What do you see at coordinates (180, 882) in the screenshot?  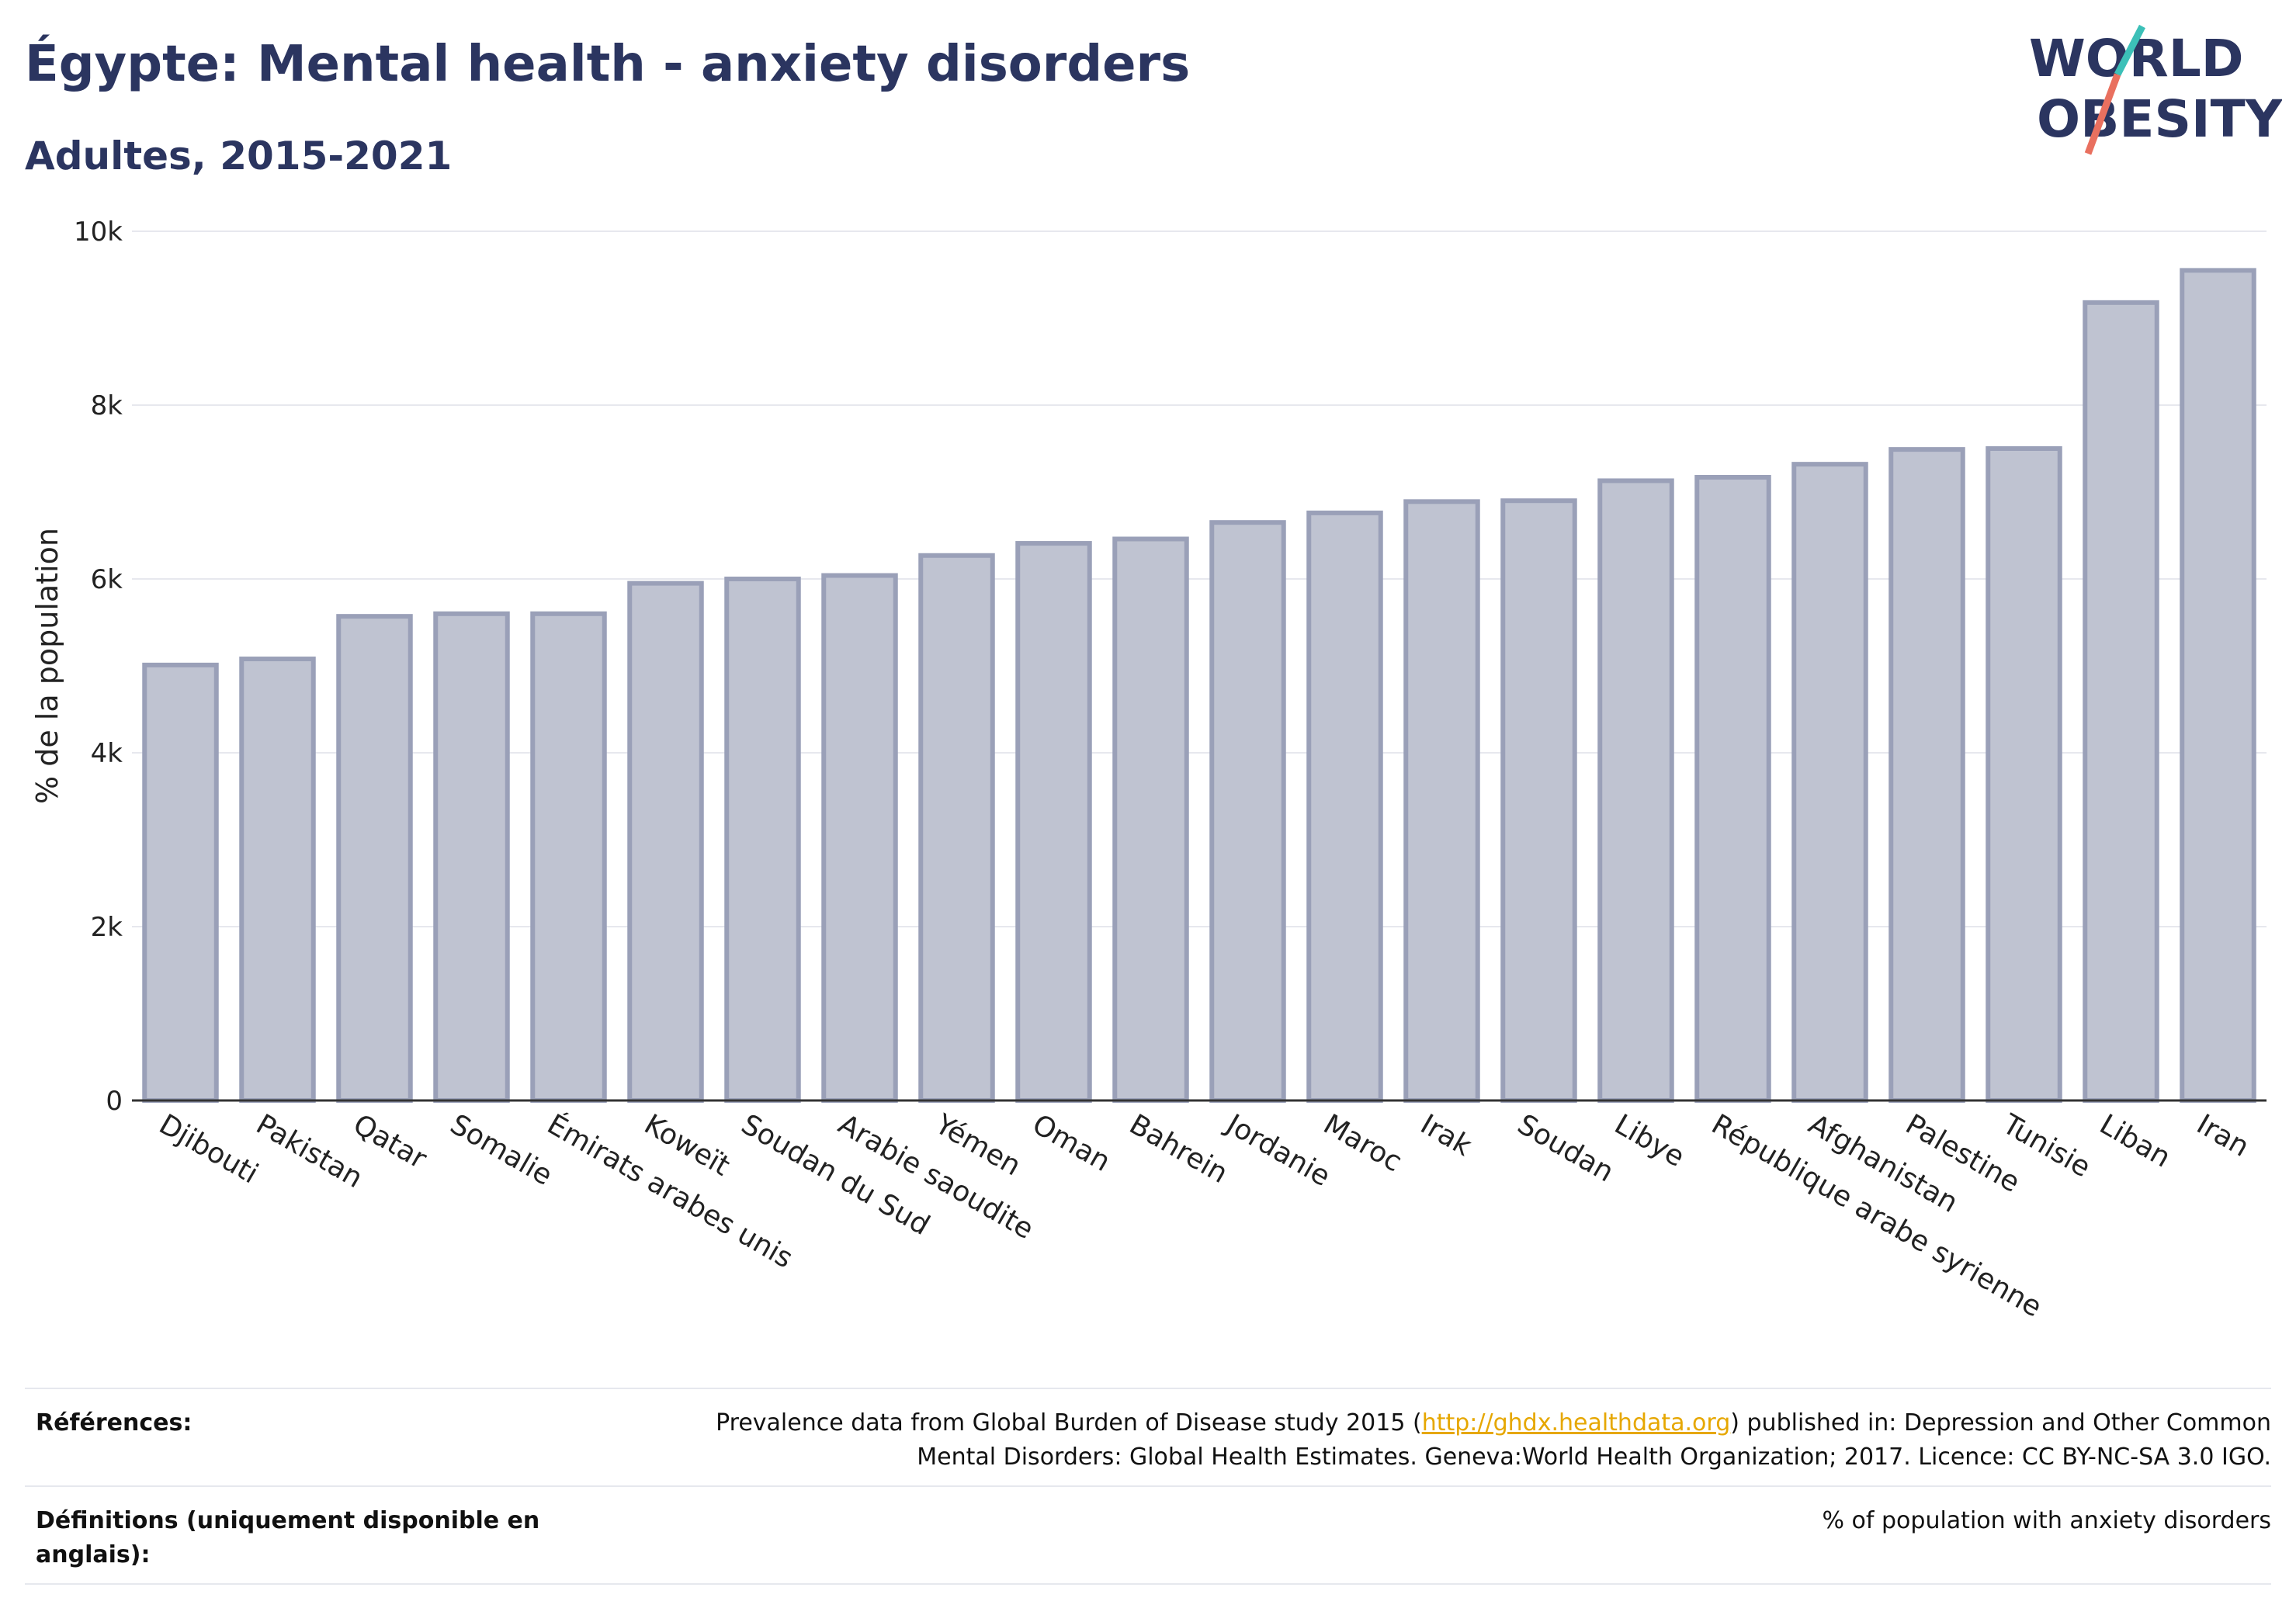 I see `bar-djibouti` at bounding box center [180, 882].